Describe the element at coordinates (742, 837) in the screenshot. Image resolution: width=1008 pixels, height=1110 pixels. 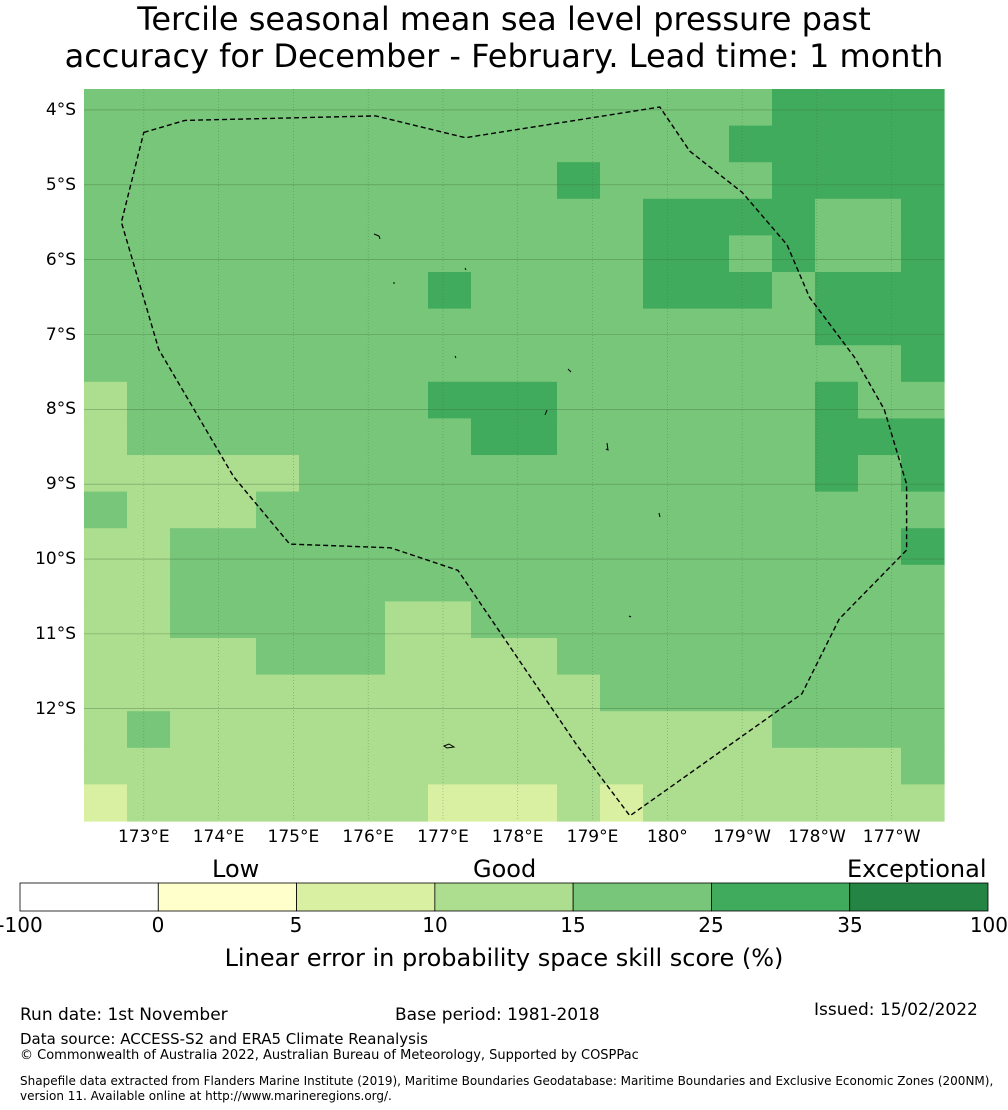
I see `longitude-label: 179°W` at that location.